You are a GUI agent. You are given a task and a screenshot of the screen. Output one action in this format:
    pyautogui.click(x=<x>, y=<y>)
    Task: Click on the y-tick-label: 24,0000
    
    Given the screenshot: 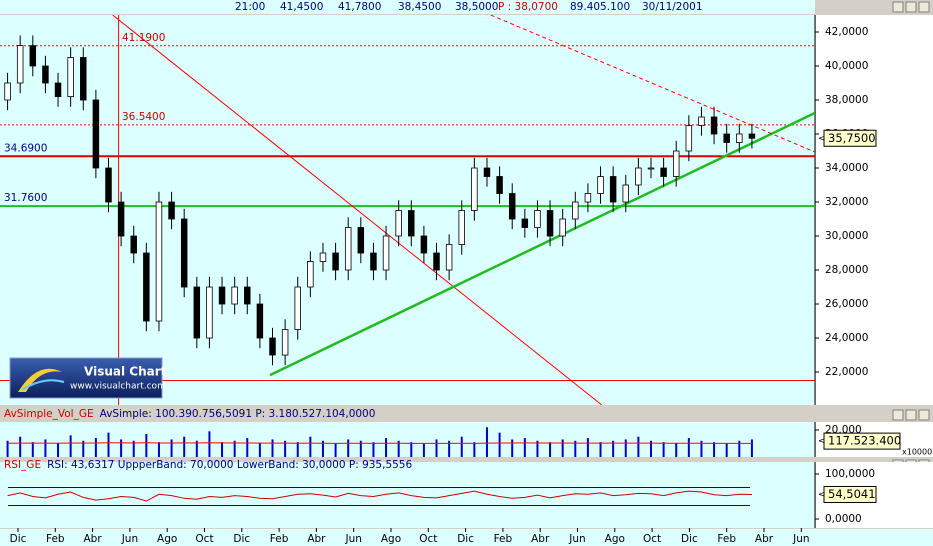 What is the action you would take?
    pyautogui.click(x=846, y=338)
    